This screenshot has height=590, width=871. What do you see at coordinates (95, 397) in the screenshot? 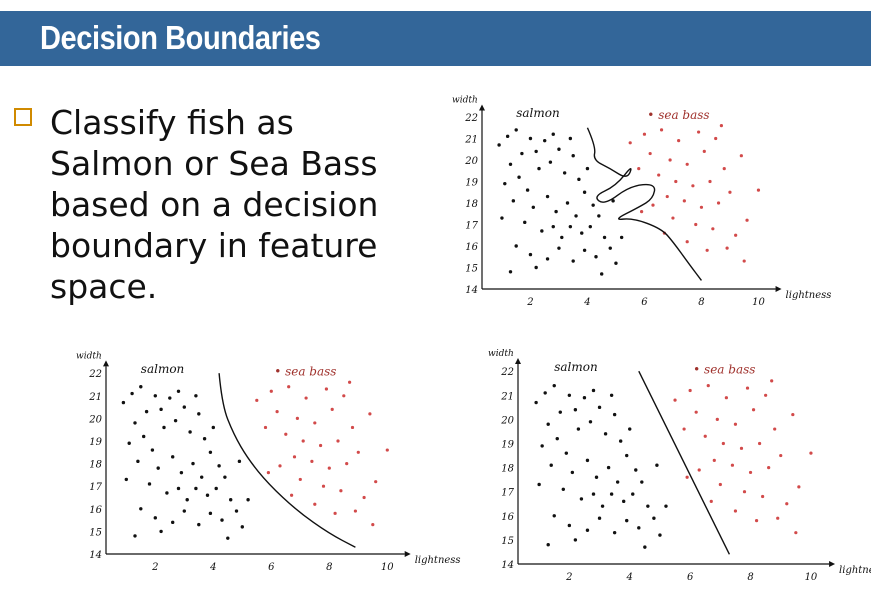
I see `y-tick-label: 21` at bounding box center [95, 397].